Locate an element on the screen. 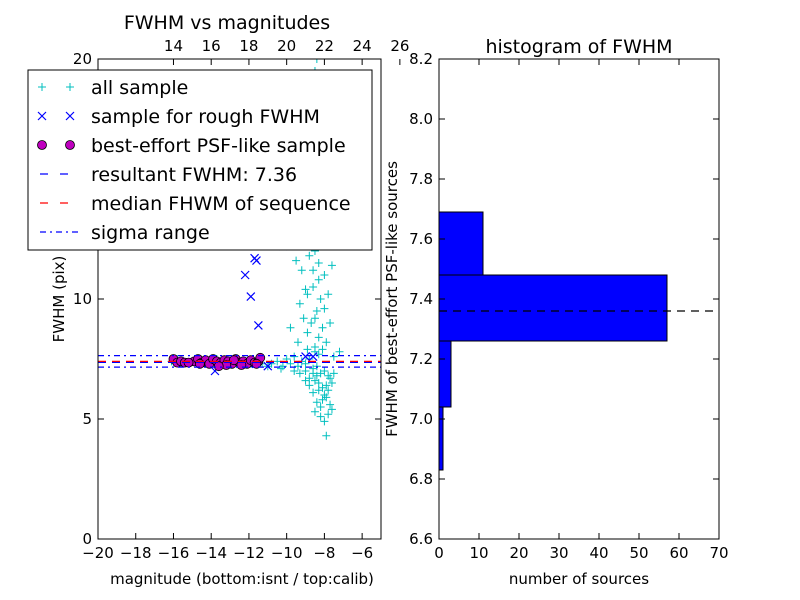 The width and height of the screenshot is (800, 600). legend-entry-2: best-effort PSF-like sample is located at coordinates (191, 146).